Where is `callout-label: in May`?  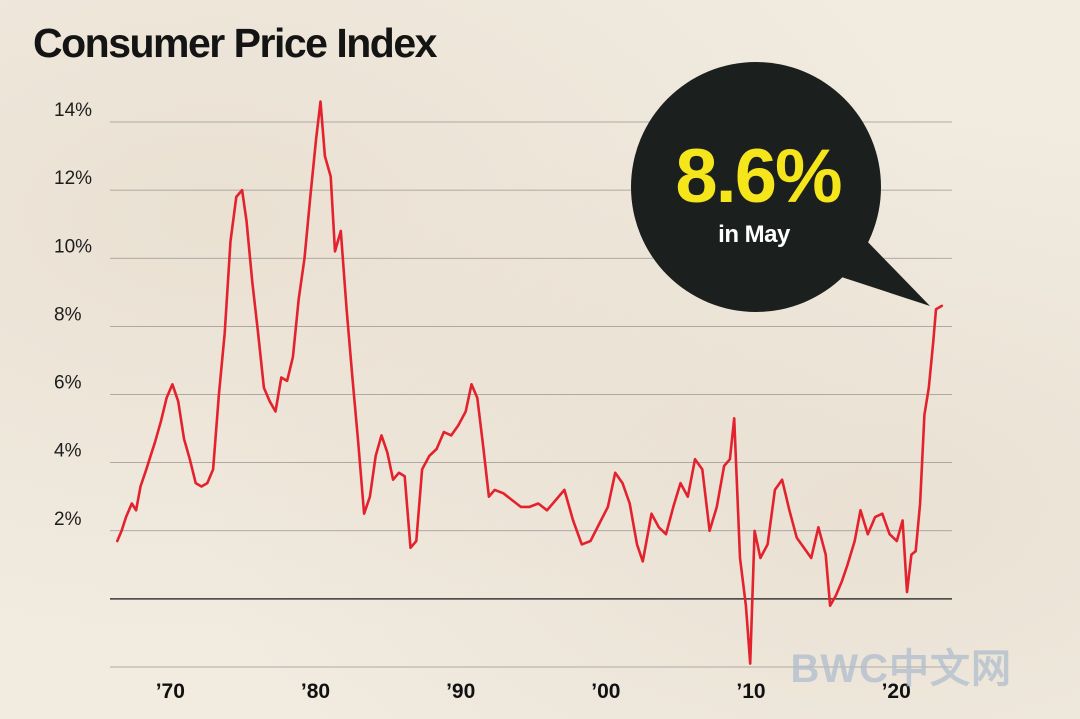
callout-label: in May is located at coordinates (754, 234).